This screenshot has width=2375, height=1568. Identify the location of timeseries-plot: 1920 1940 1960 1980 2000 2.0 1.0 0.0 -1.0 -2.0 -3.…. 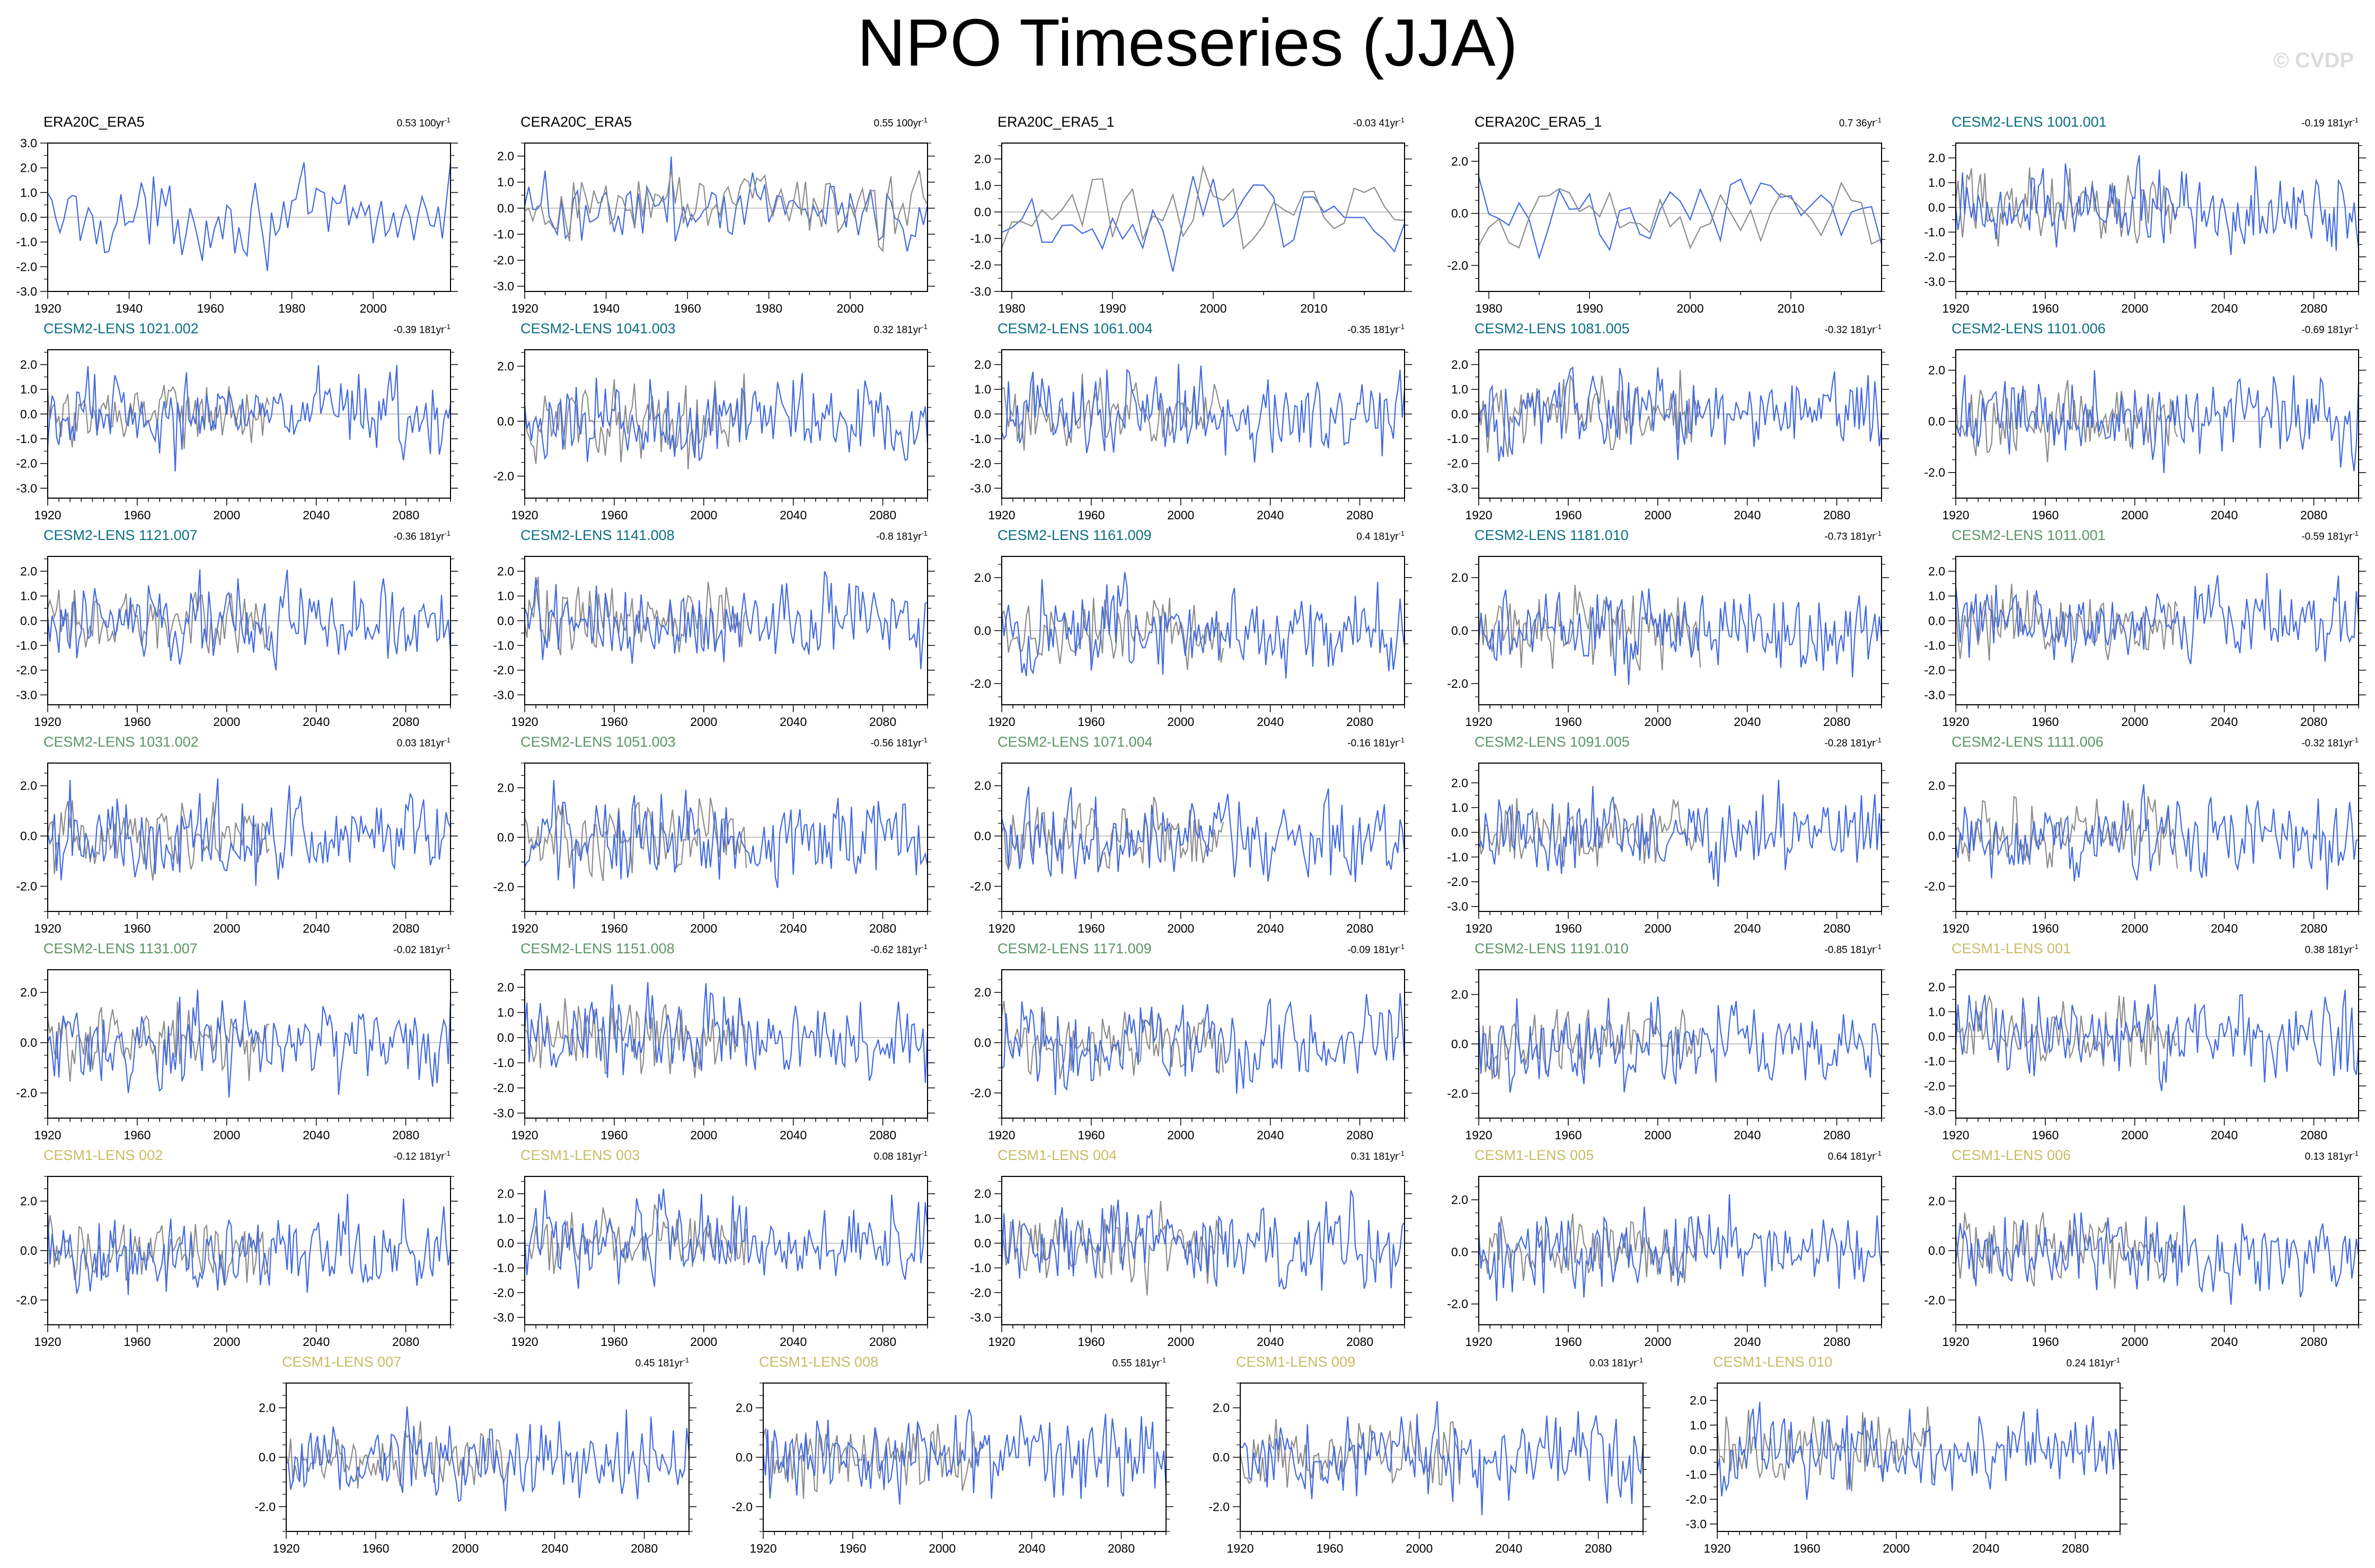
(714, 229).